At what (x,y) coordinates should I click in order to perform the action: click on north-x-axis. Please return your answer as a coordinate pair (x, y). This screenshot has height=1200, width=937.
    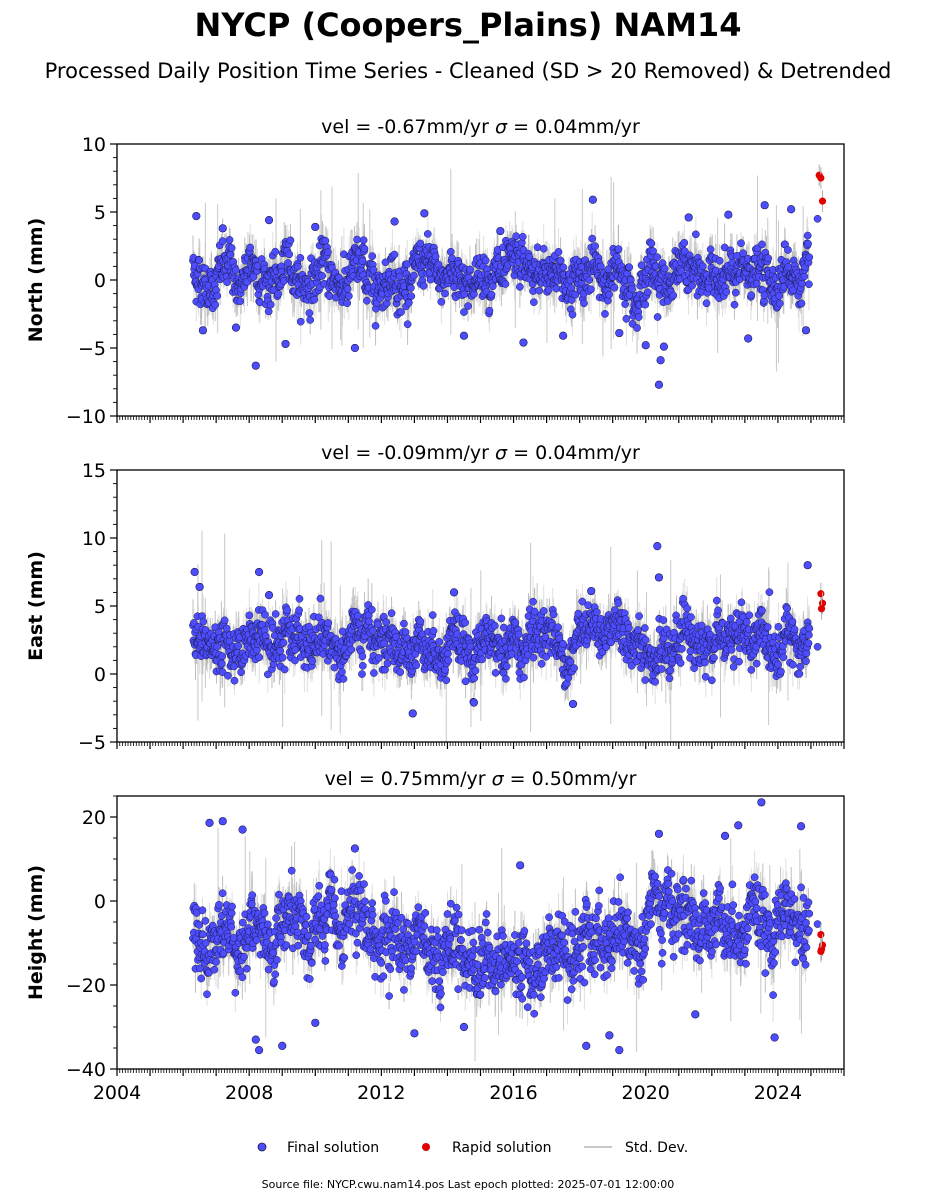
    Looking at the image, I should click on (480, 419).